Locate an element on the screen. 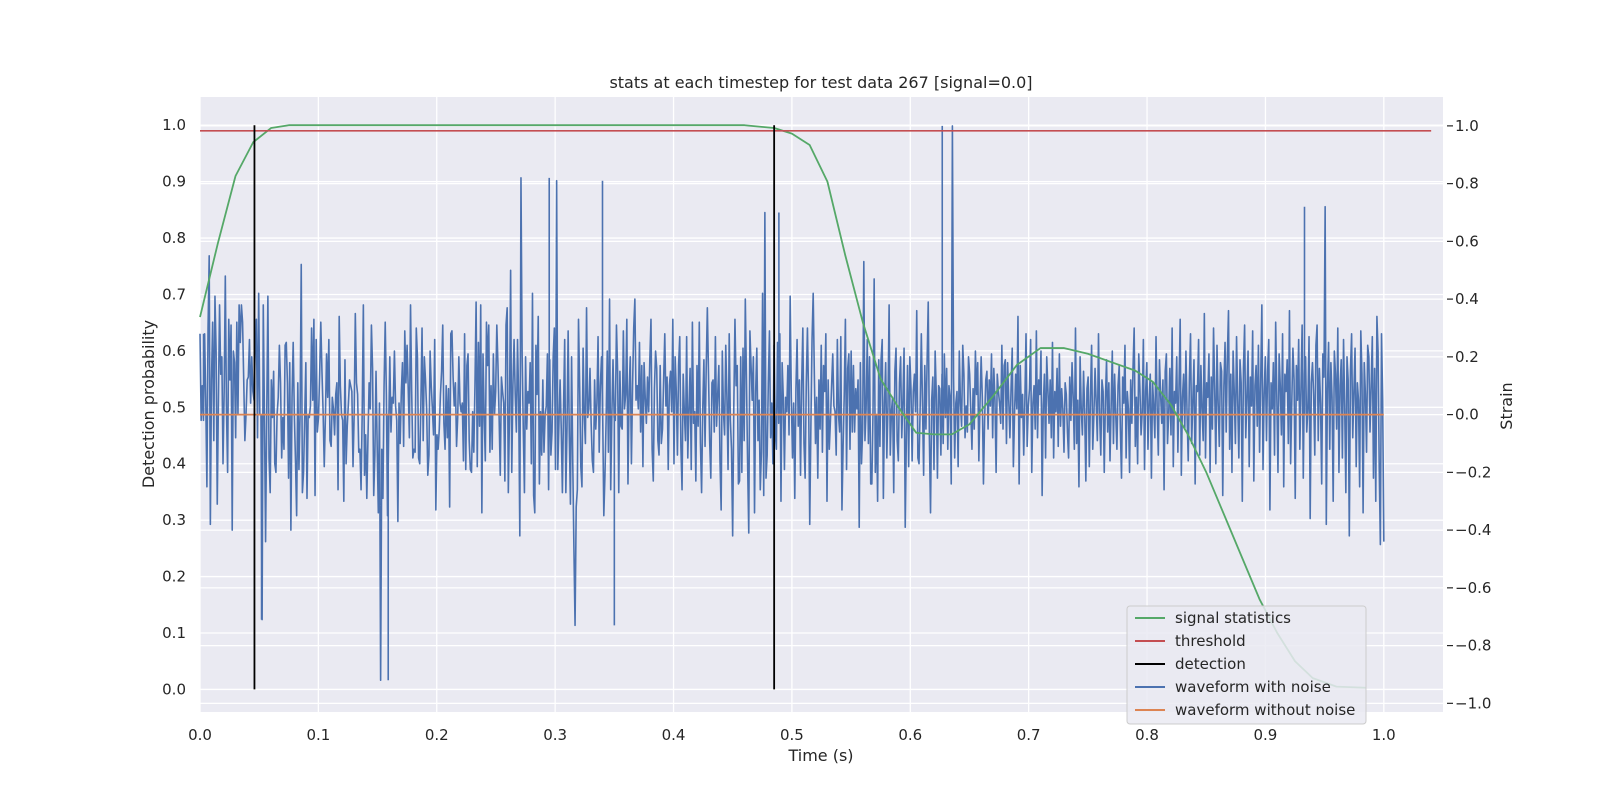  x-tick-label: 0.9 is located at coordinates (1265, 735).